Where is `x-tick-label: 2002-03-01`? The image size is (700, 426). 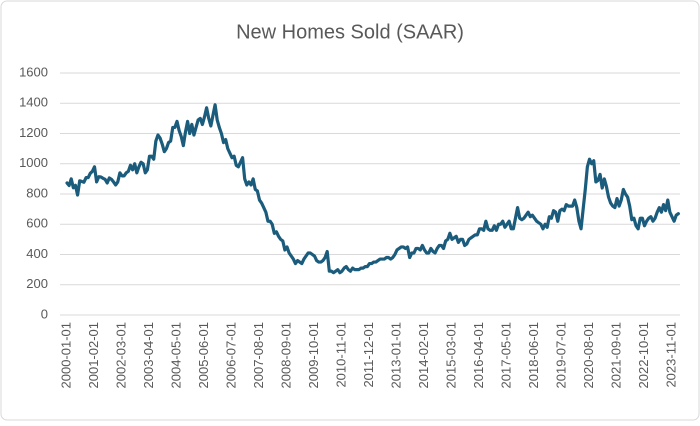 x-tick-label: 2002-03-01 is located at coordinates (120, 355).